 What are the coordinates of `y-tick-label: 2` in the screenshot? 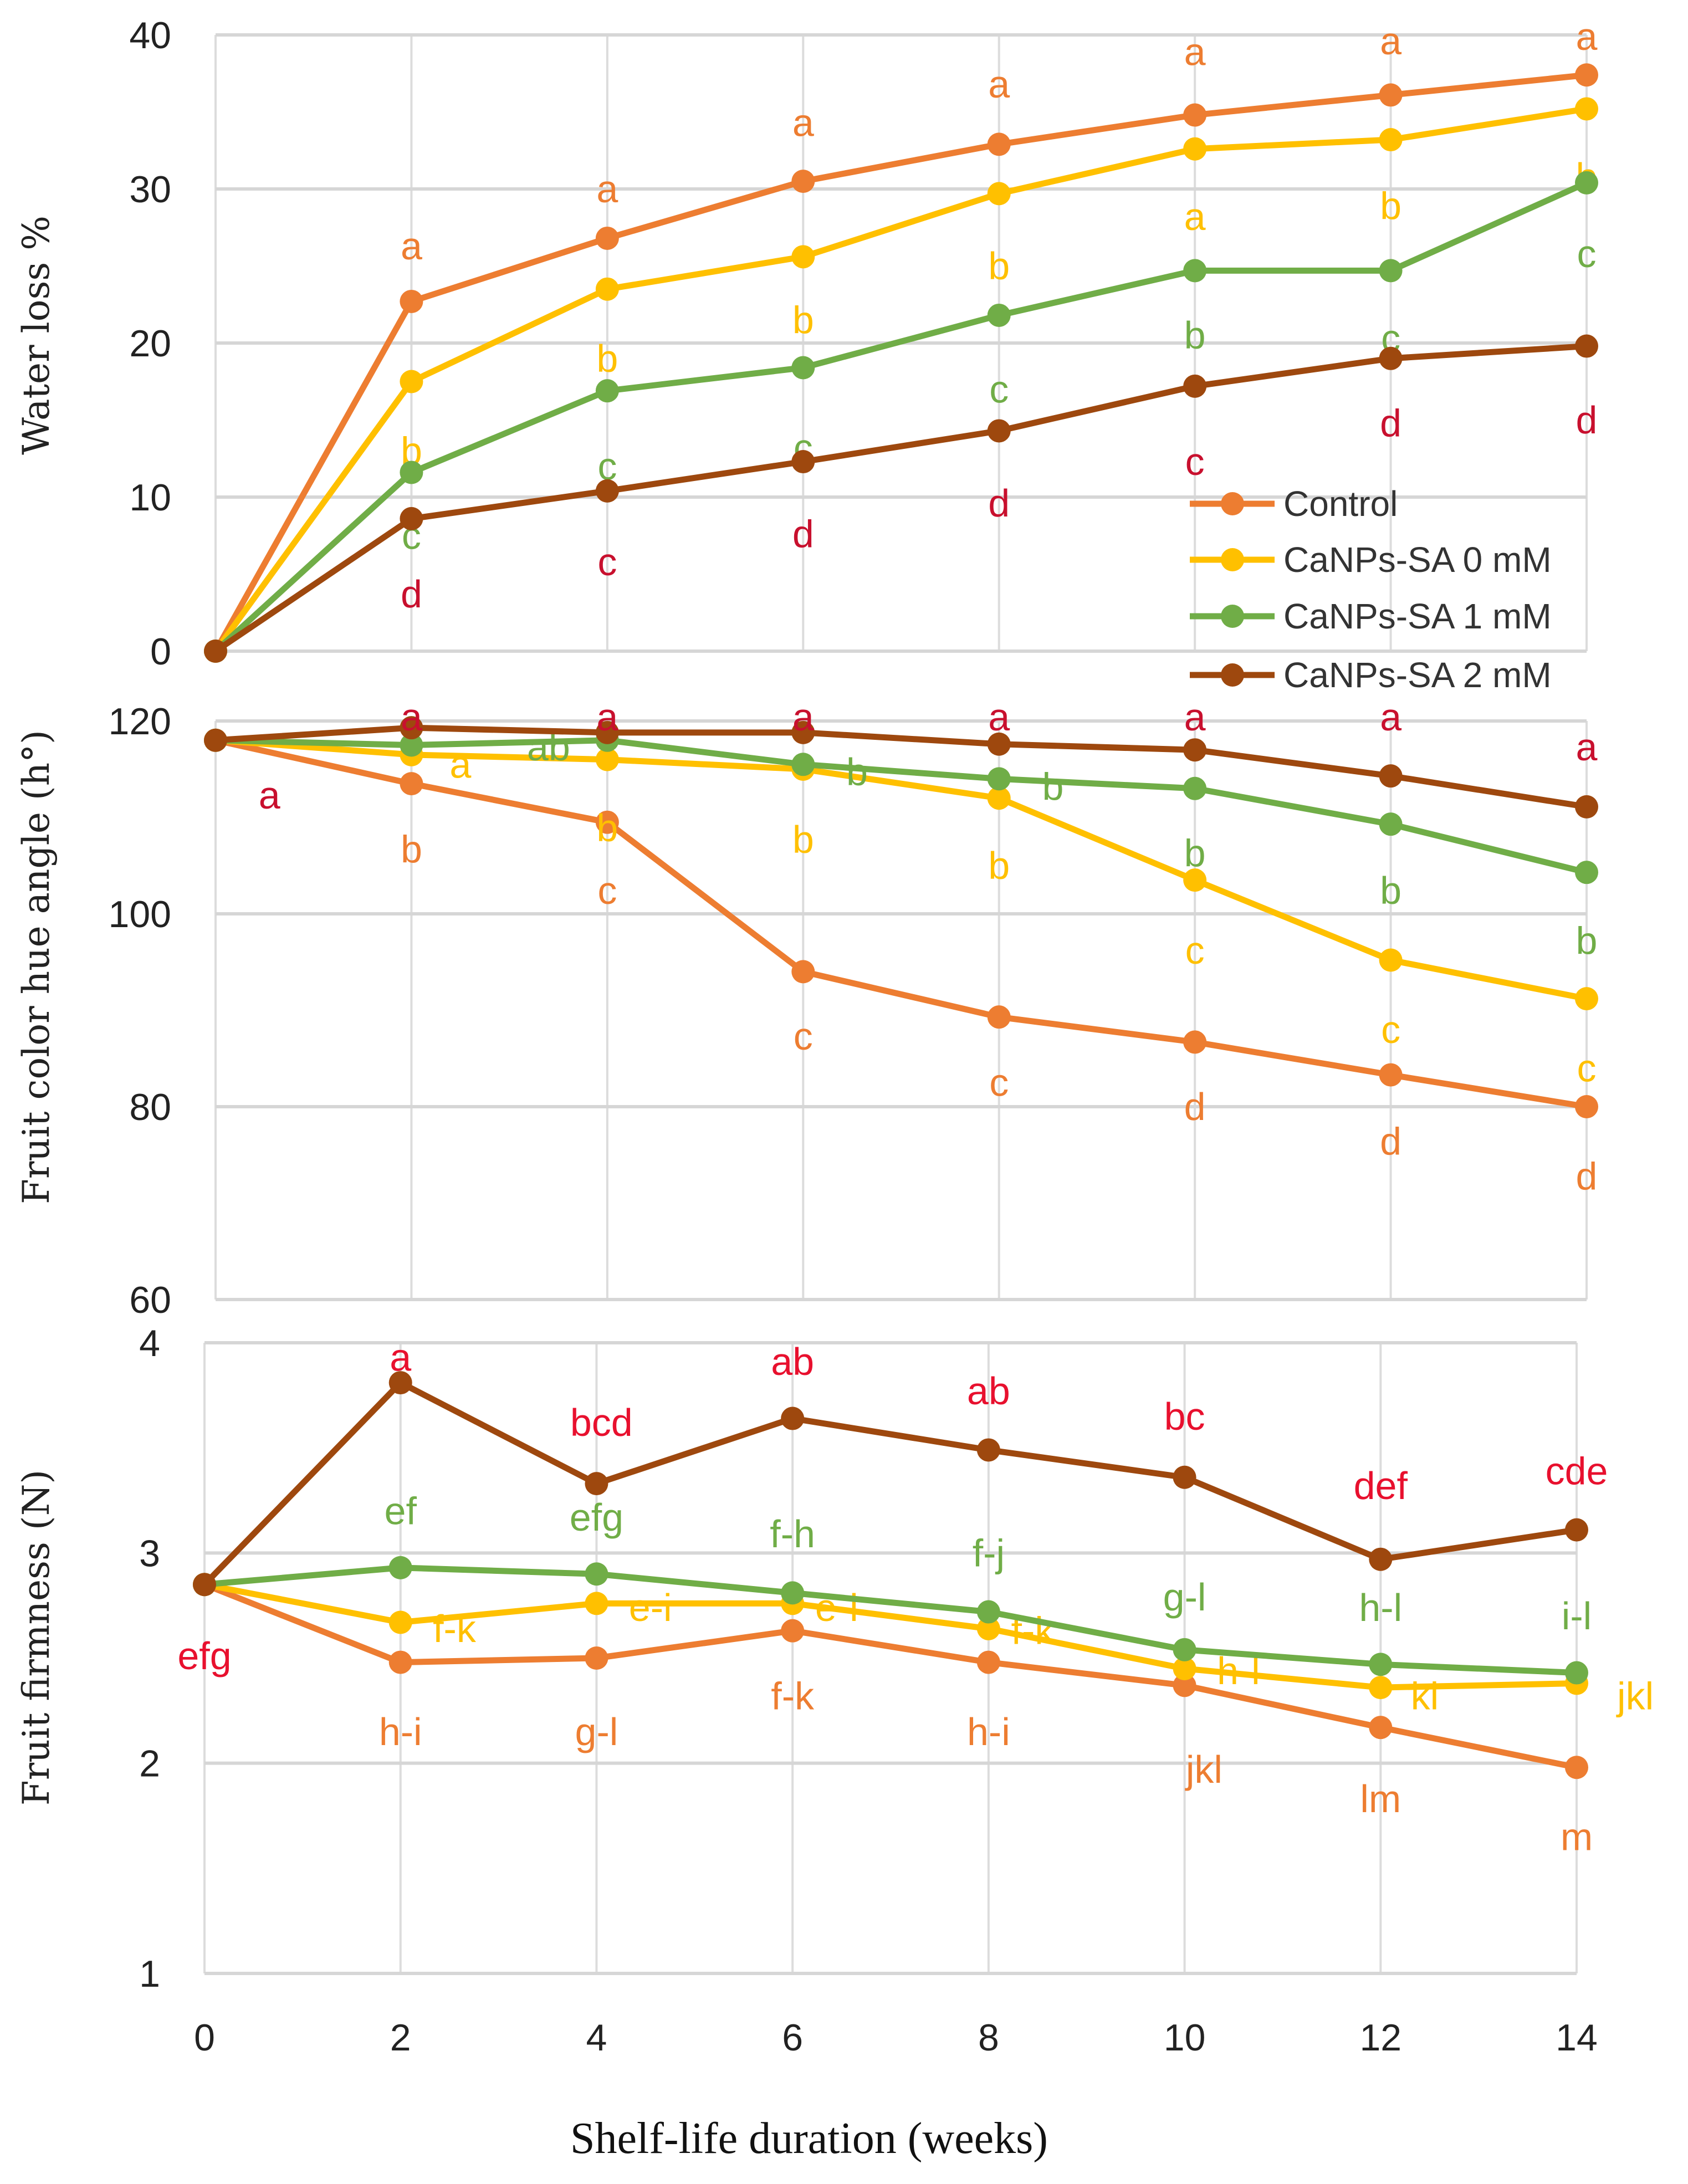 It's located at (150, 1764).